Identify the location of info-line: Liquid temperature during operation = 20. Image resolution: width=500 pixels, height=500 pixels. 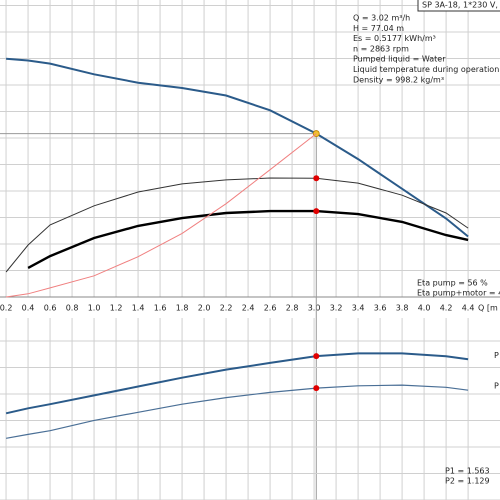
(426, 69).